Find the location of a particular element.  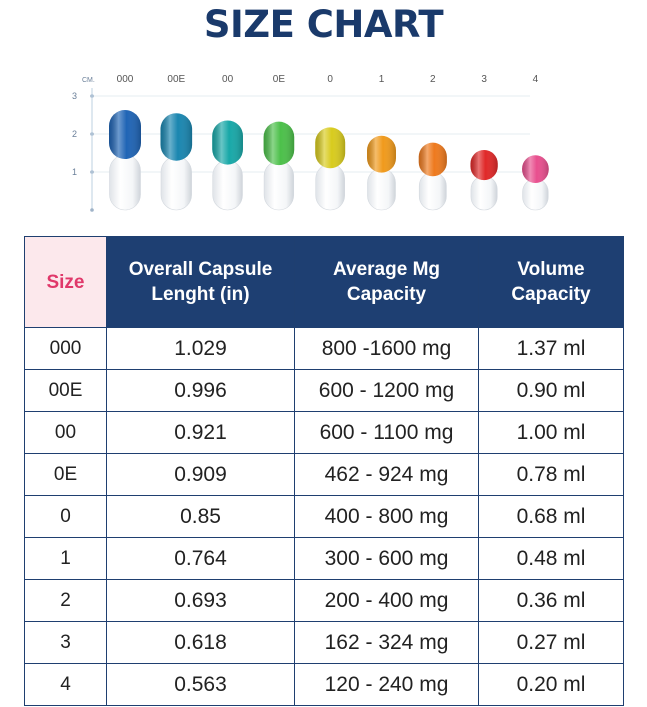

cell-volume: 1.00 ml is located at coordinates (551, 432).